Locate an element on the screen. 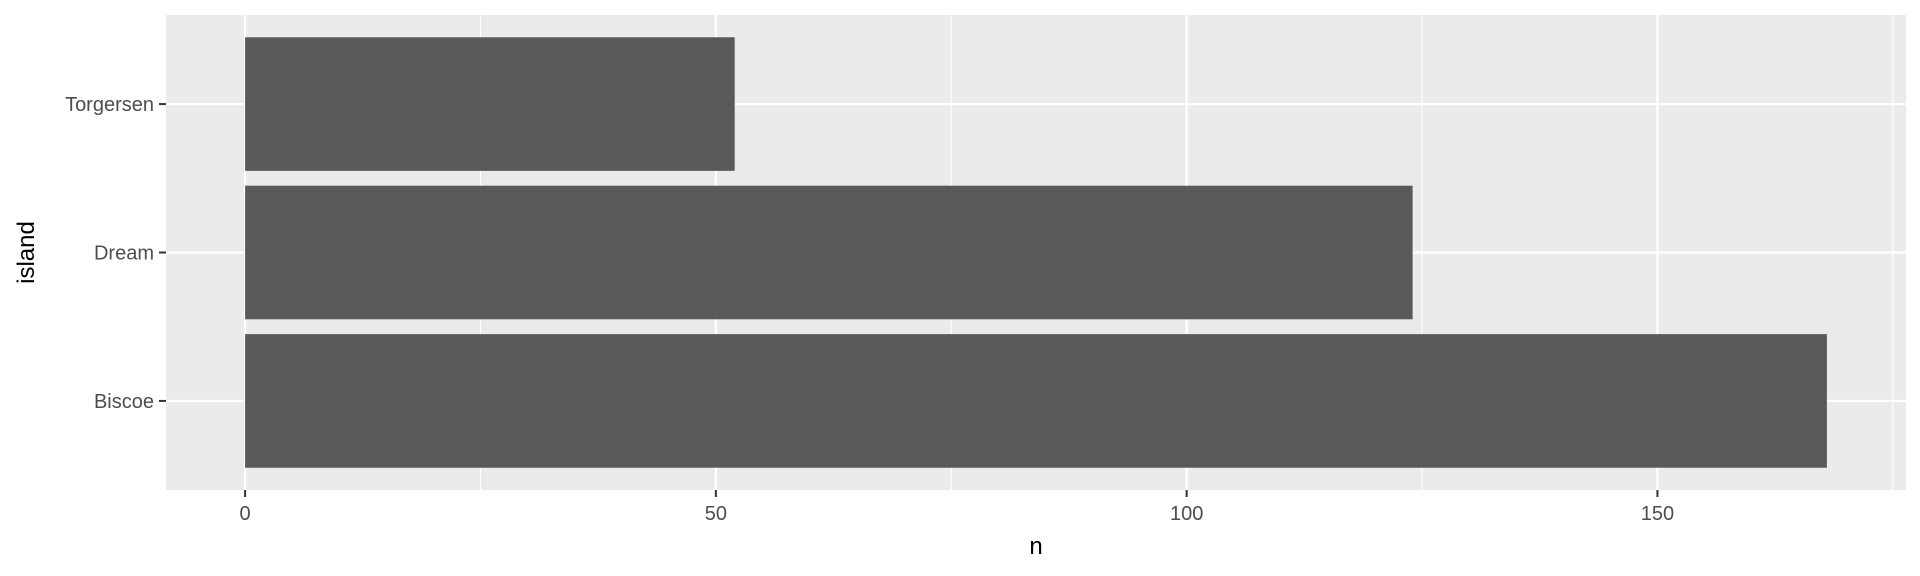 This screenshot has height=576, width=1920. x-tick-label: 50 is located at coordinates (716, 514).